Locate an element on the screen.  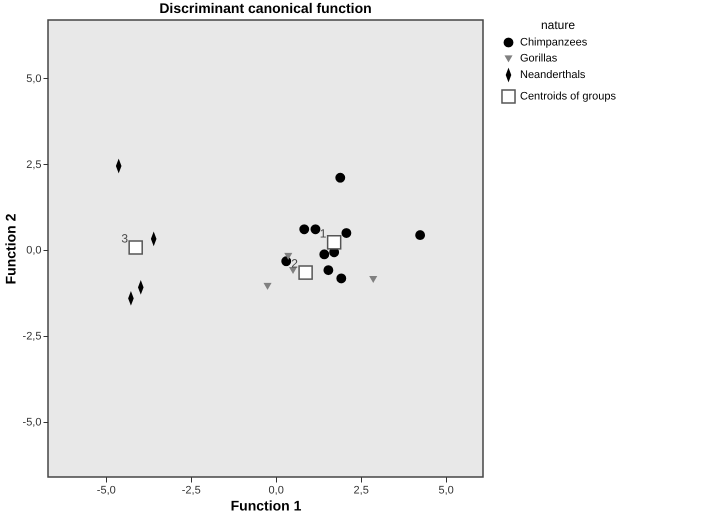
y-tick-label: 0,0 is located at coordinates (34, 250).